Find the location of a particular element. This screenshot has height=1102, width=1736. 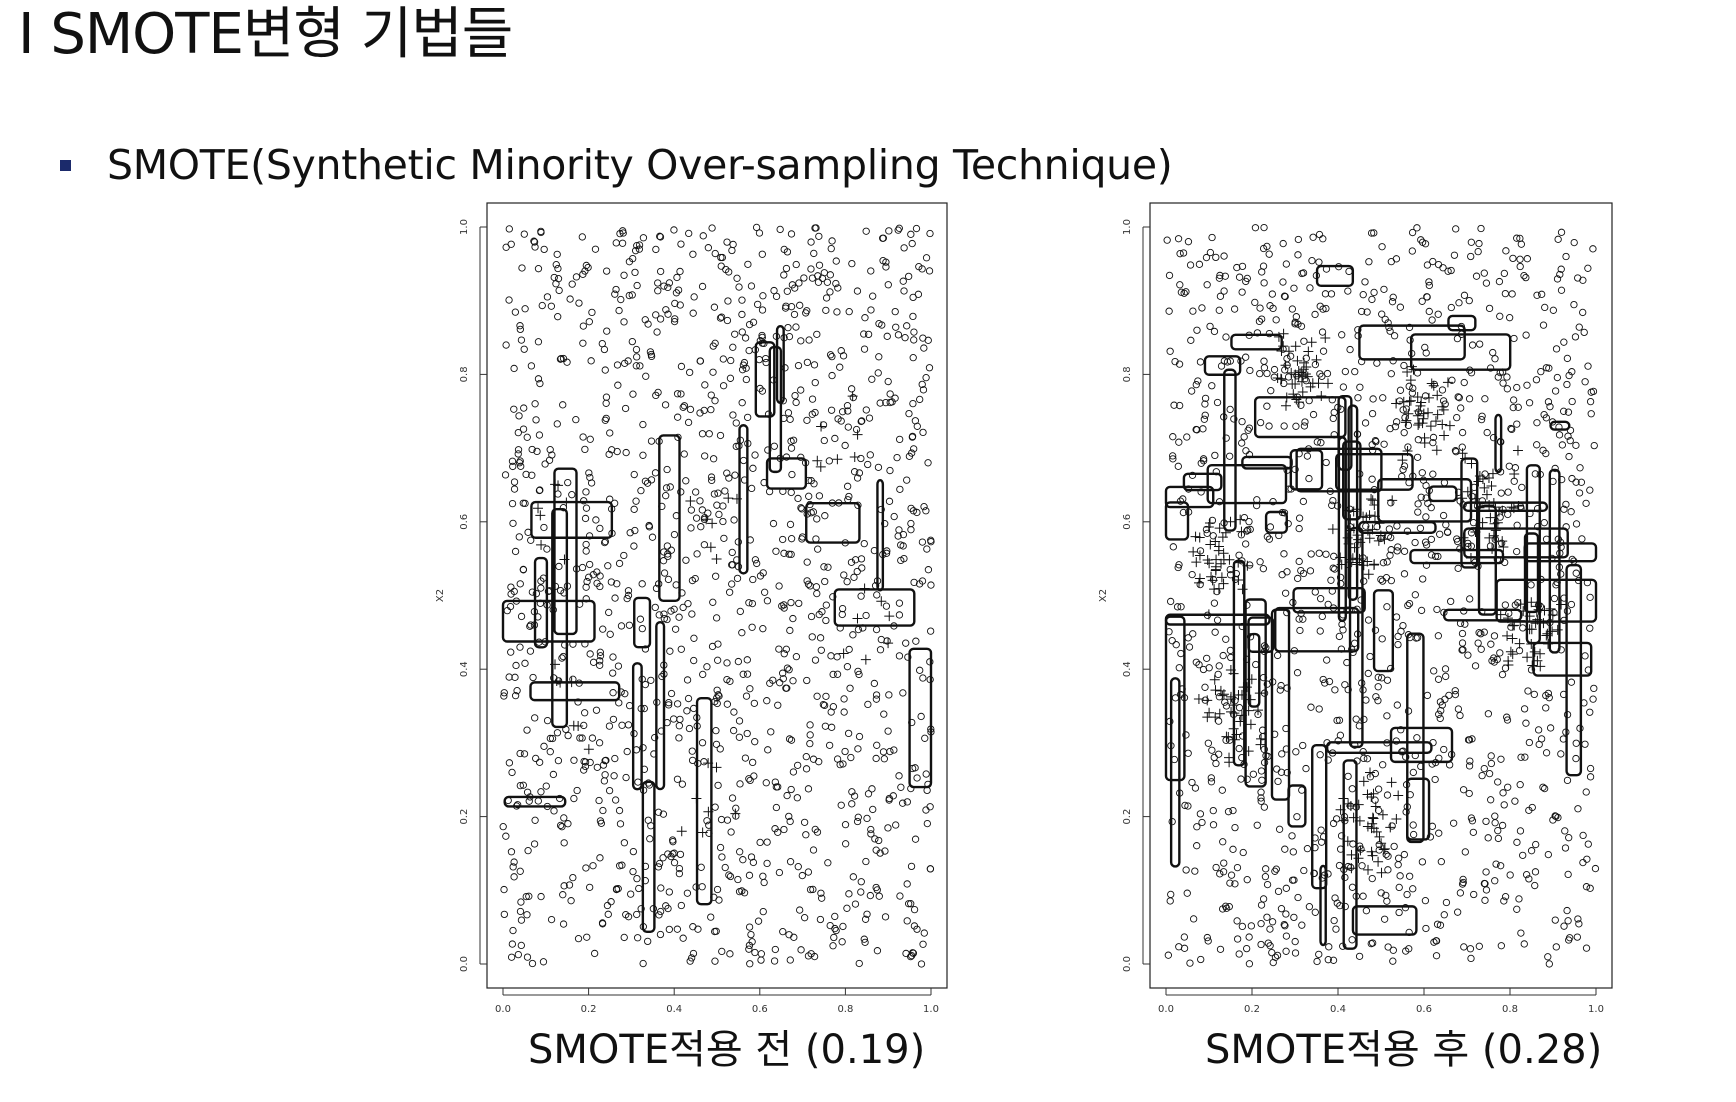

x-tick-label: 0.2 is located at coordinates (589, 1009).